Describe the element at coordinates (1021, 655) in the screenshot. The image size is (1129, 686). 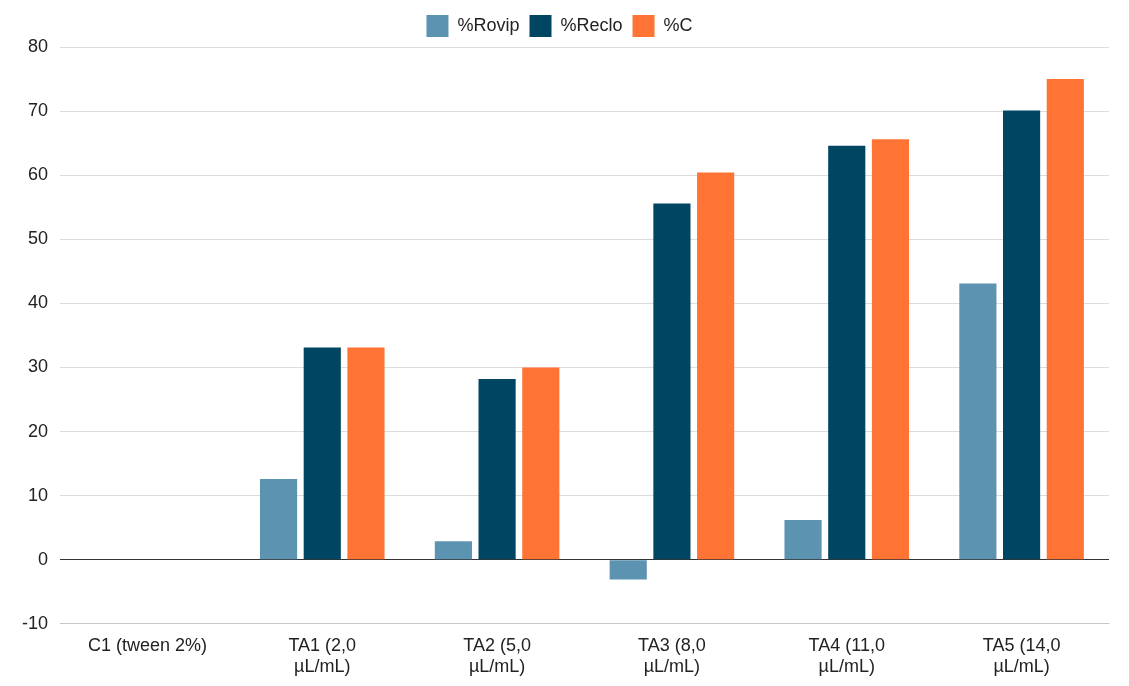
I see `x-tick-label: TA5 (14,0 µL/mL)` at that location.